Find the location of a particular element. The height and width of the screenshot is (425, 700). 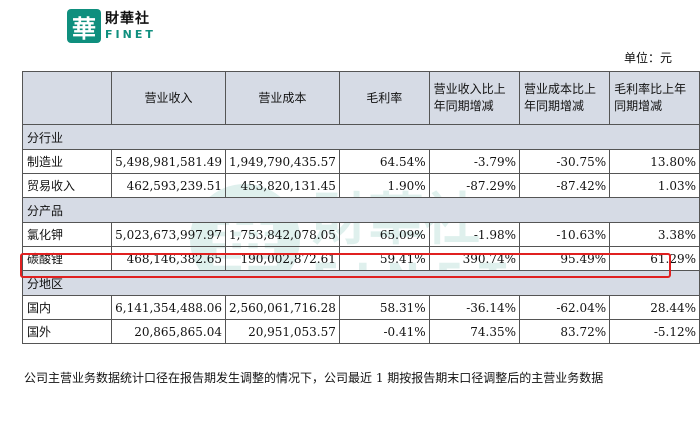

table-cell: 1,753,842,078.05 is located at coordinates (282, 234).